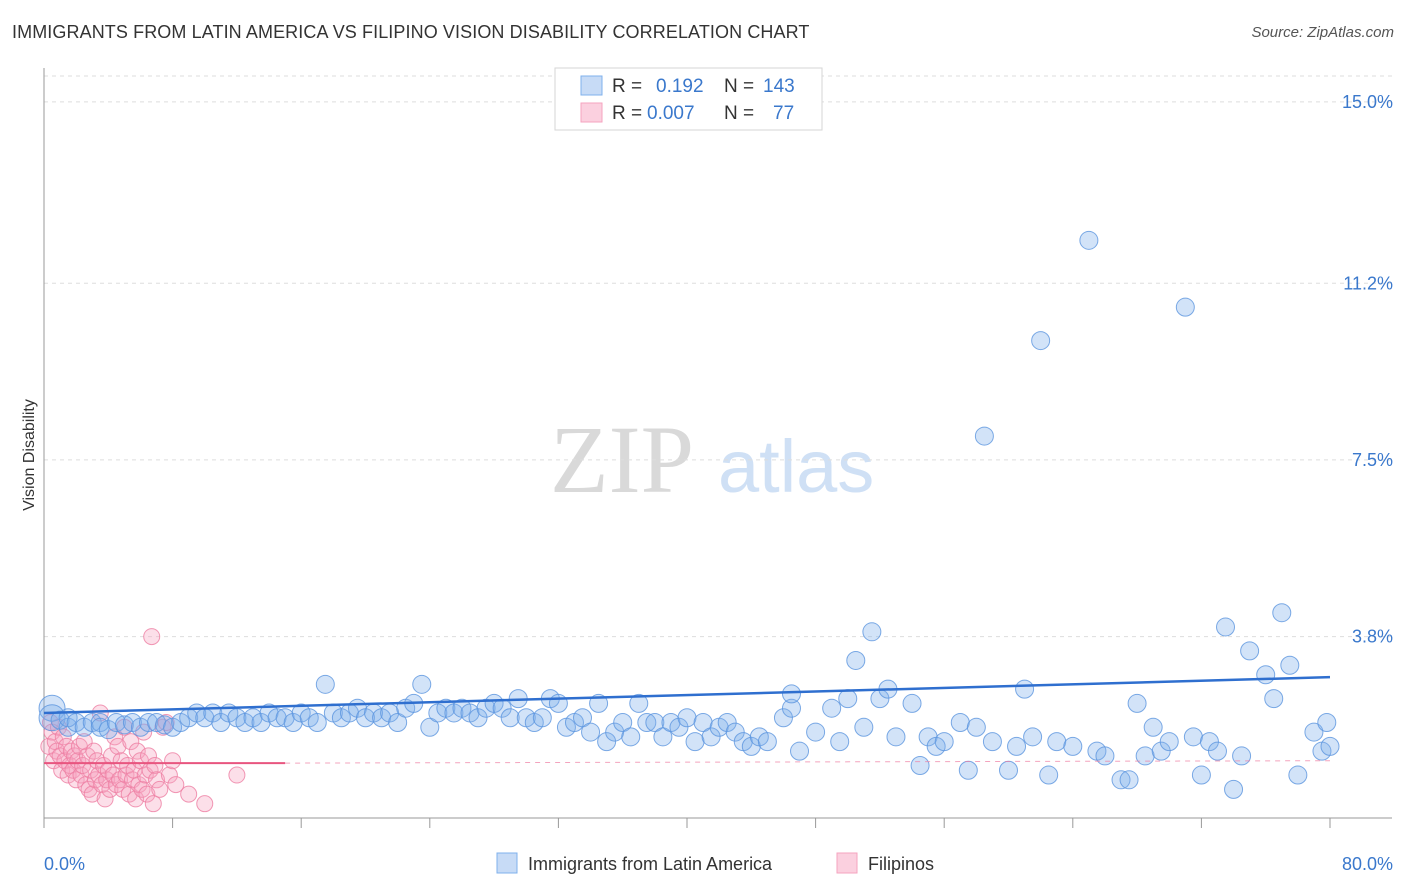 The image size is (1406, 892). I want to click on legend-n-value-2: 77, so click(783, 113).